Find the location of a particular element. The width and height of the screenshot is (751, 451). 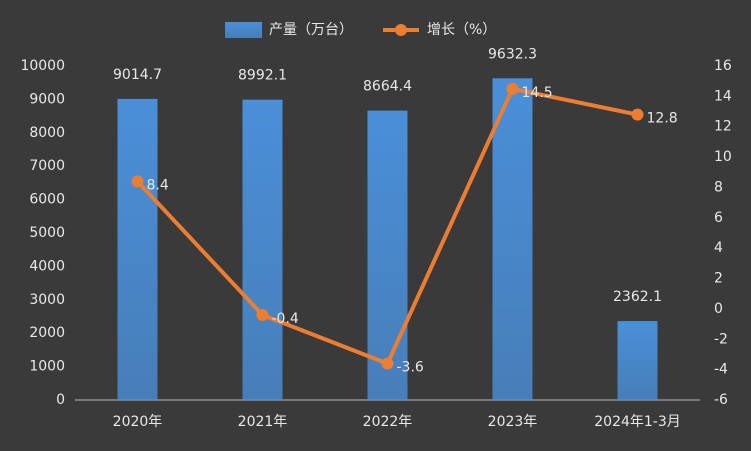

bar-value-label: 2362.1 is located at coordinates (637, 297).